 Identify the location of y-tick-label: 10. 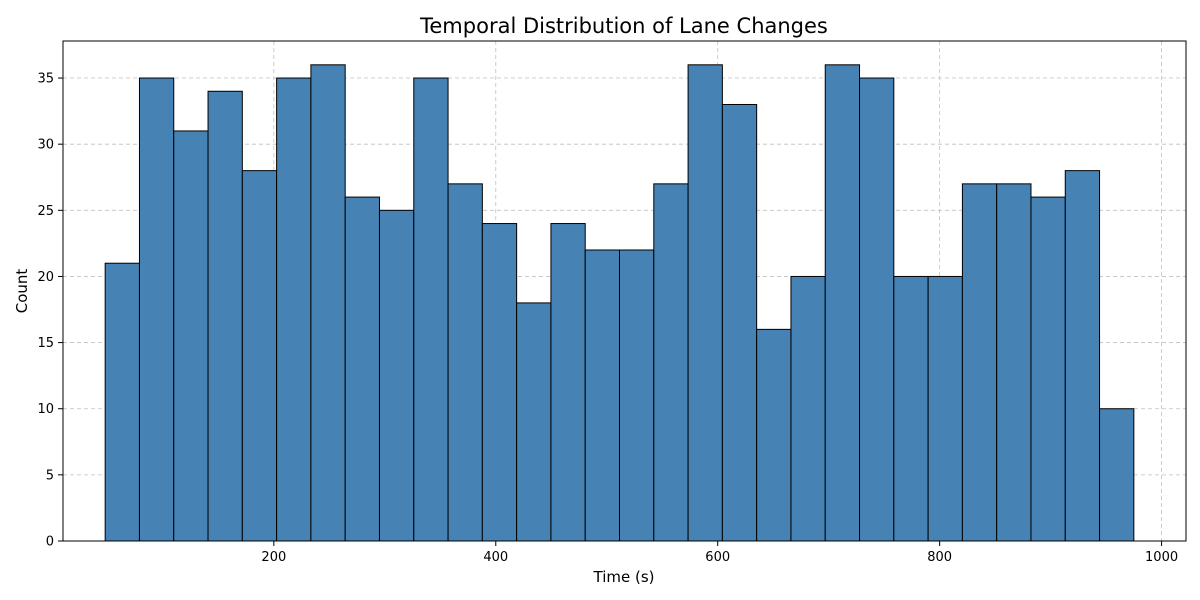
(45, 409).